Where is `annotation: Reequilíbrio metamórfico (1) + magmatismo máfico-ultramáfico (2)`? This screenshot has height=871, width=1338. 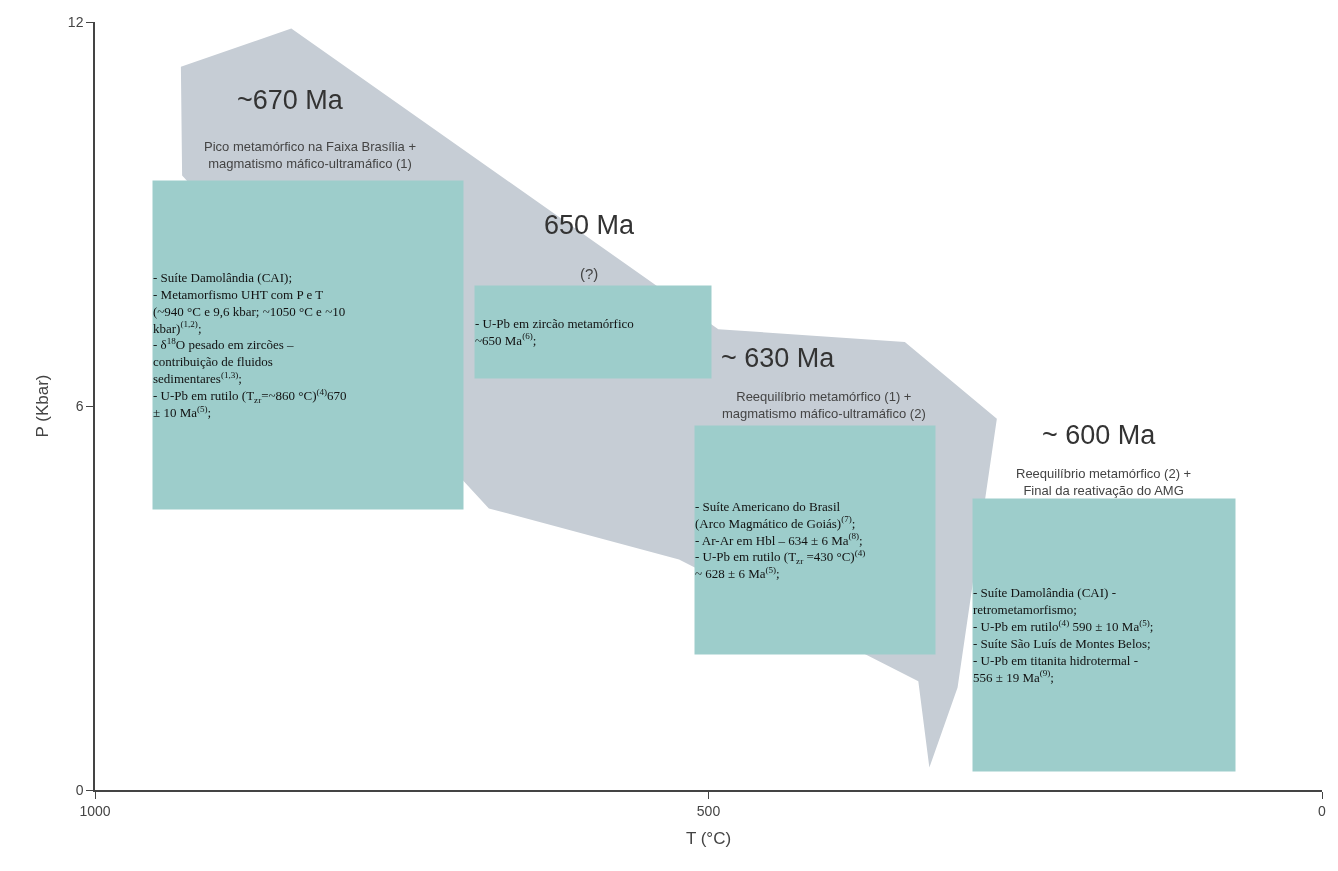 annotation: Reequilíbrio metamórfico (1) + magmatismo máfico-ultramáfico (2) is located at coordinates (824, 405).